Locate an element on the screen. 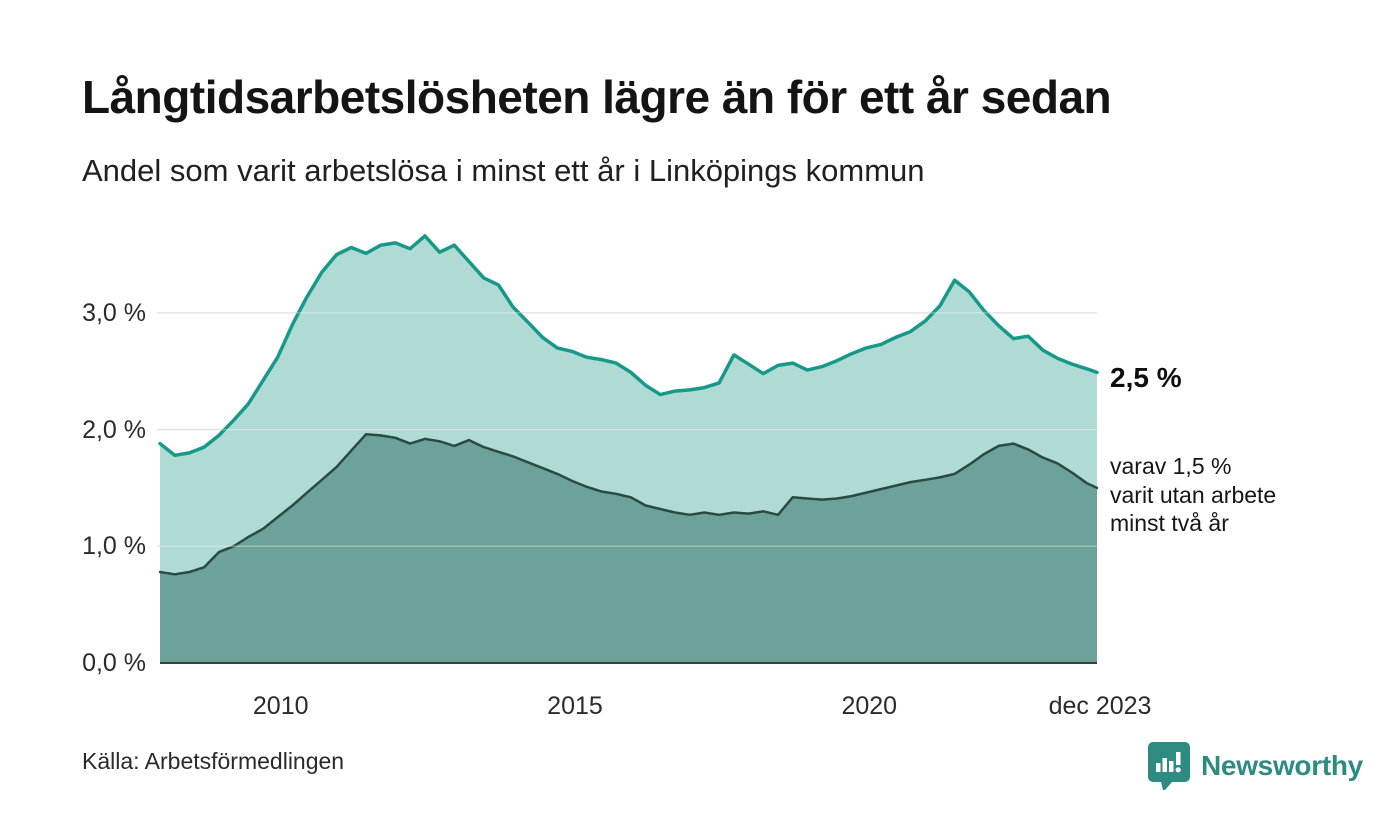  series-annotation-line: minst två år is located at coordinates (1169, 523).